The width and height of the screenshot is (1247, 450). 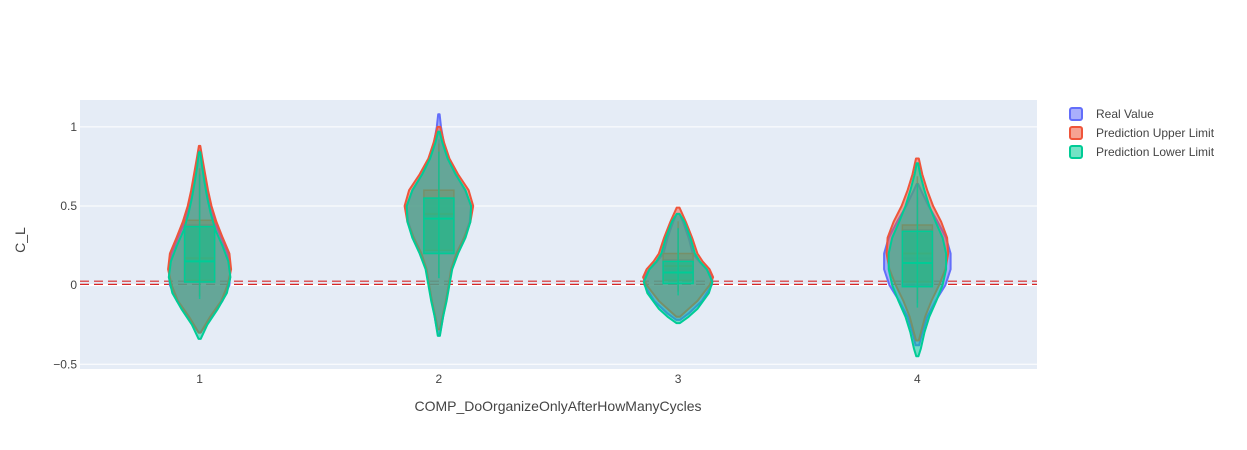 I want to click on y-tick-label: 1, so click(x=73, y=127).